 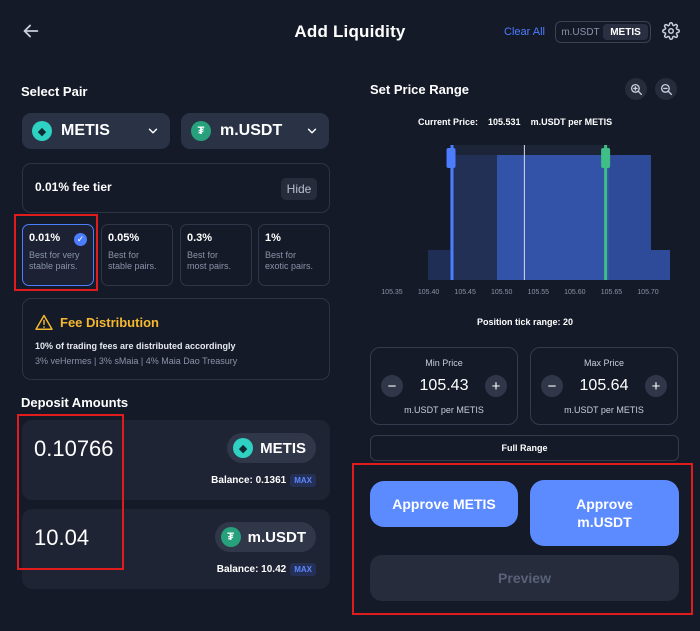 What do you see at coordinates (448, 122) in the screenshot?
I see `current-price-label: Current Price:` at bounding box center [448, 122].